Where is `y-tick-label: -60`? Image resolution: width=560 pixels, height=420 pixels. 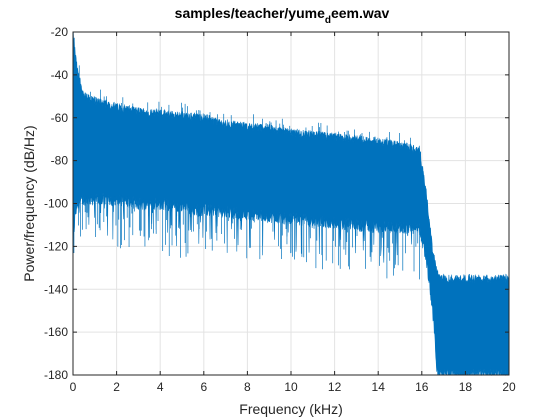
y-tick-label: -60 is located at coordinates (60, 118).